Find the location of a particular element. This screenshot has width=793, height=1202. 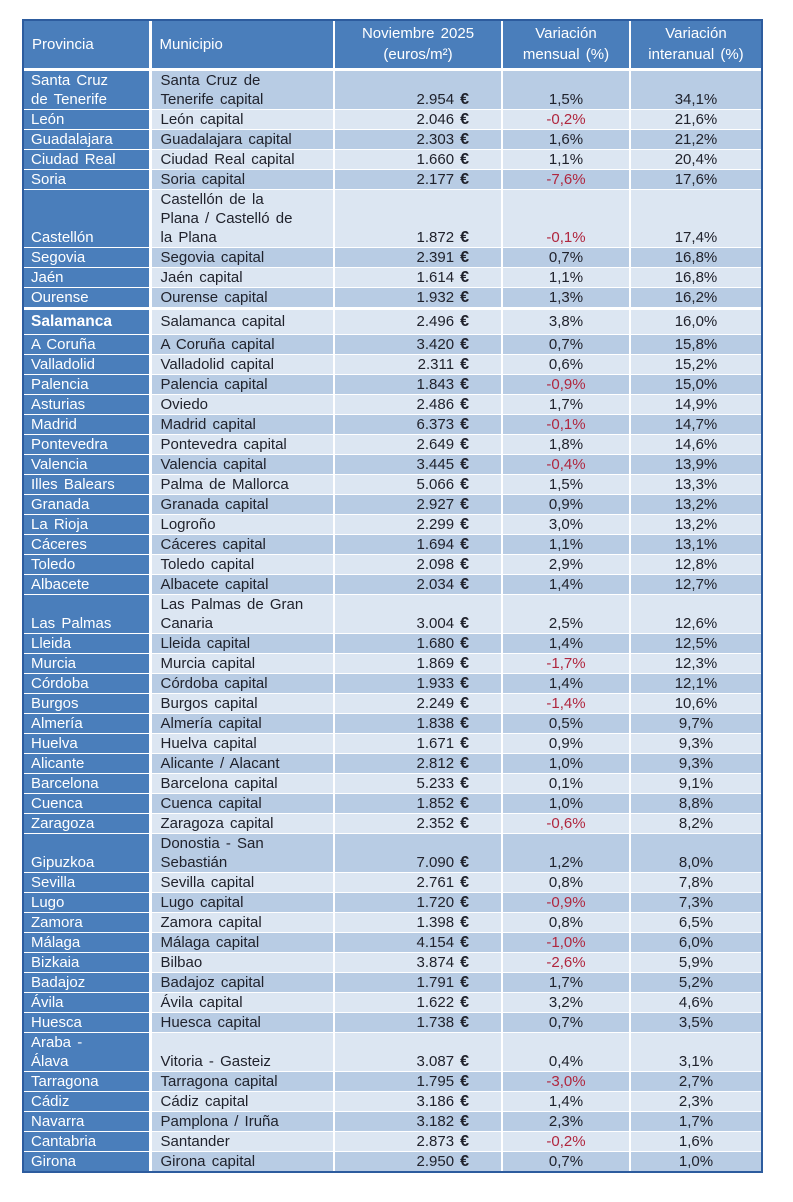

cell-variacion-mensual: 1,2% is located at coordinates (566, 852).